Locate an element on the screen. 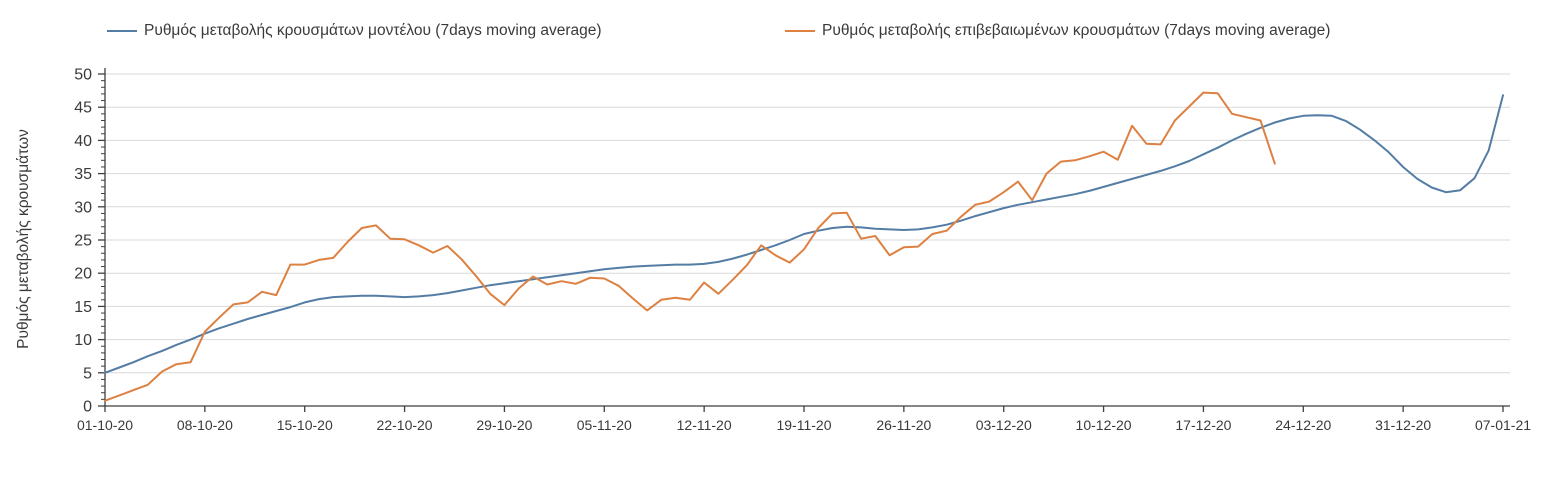 The height and width of the screenshot is (485, 1551). x-tick-label-12-11-20: 12-11-20 is located at coordinates (704, 425).